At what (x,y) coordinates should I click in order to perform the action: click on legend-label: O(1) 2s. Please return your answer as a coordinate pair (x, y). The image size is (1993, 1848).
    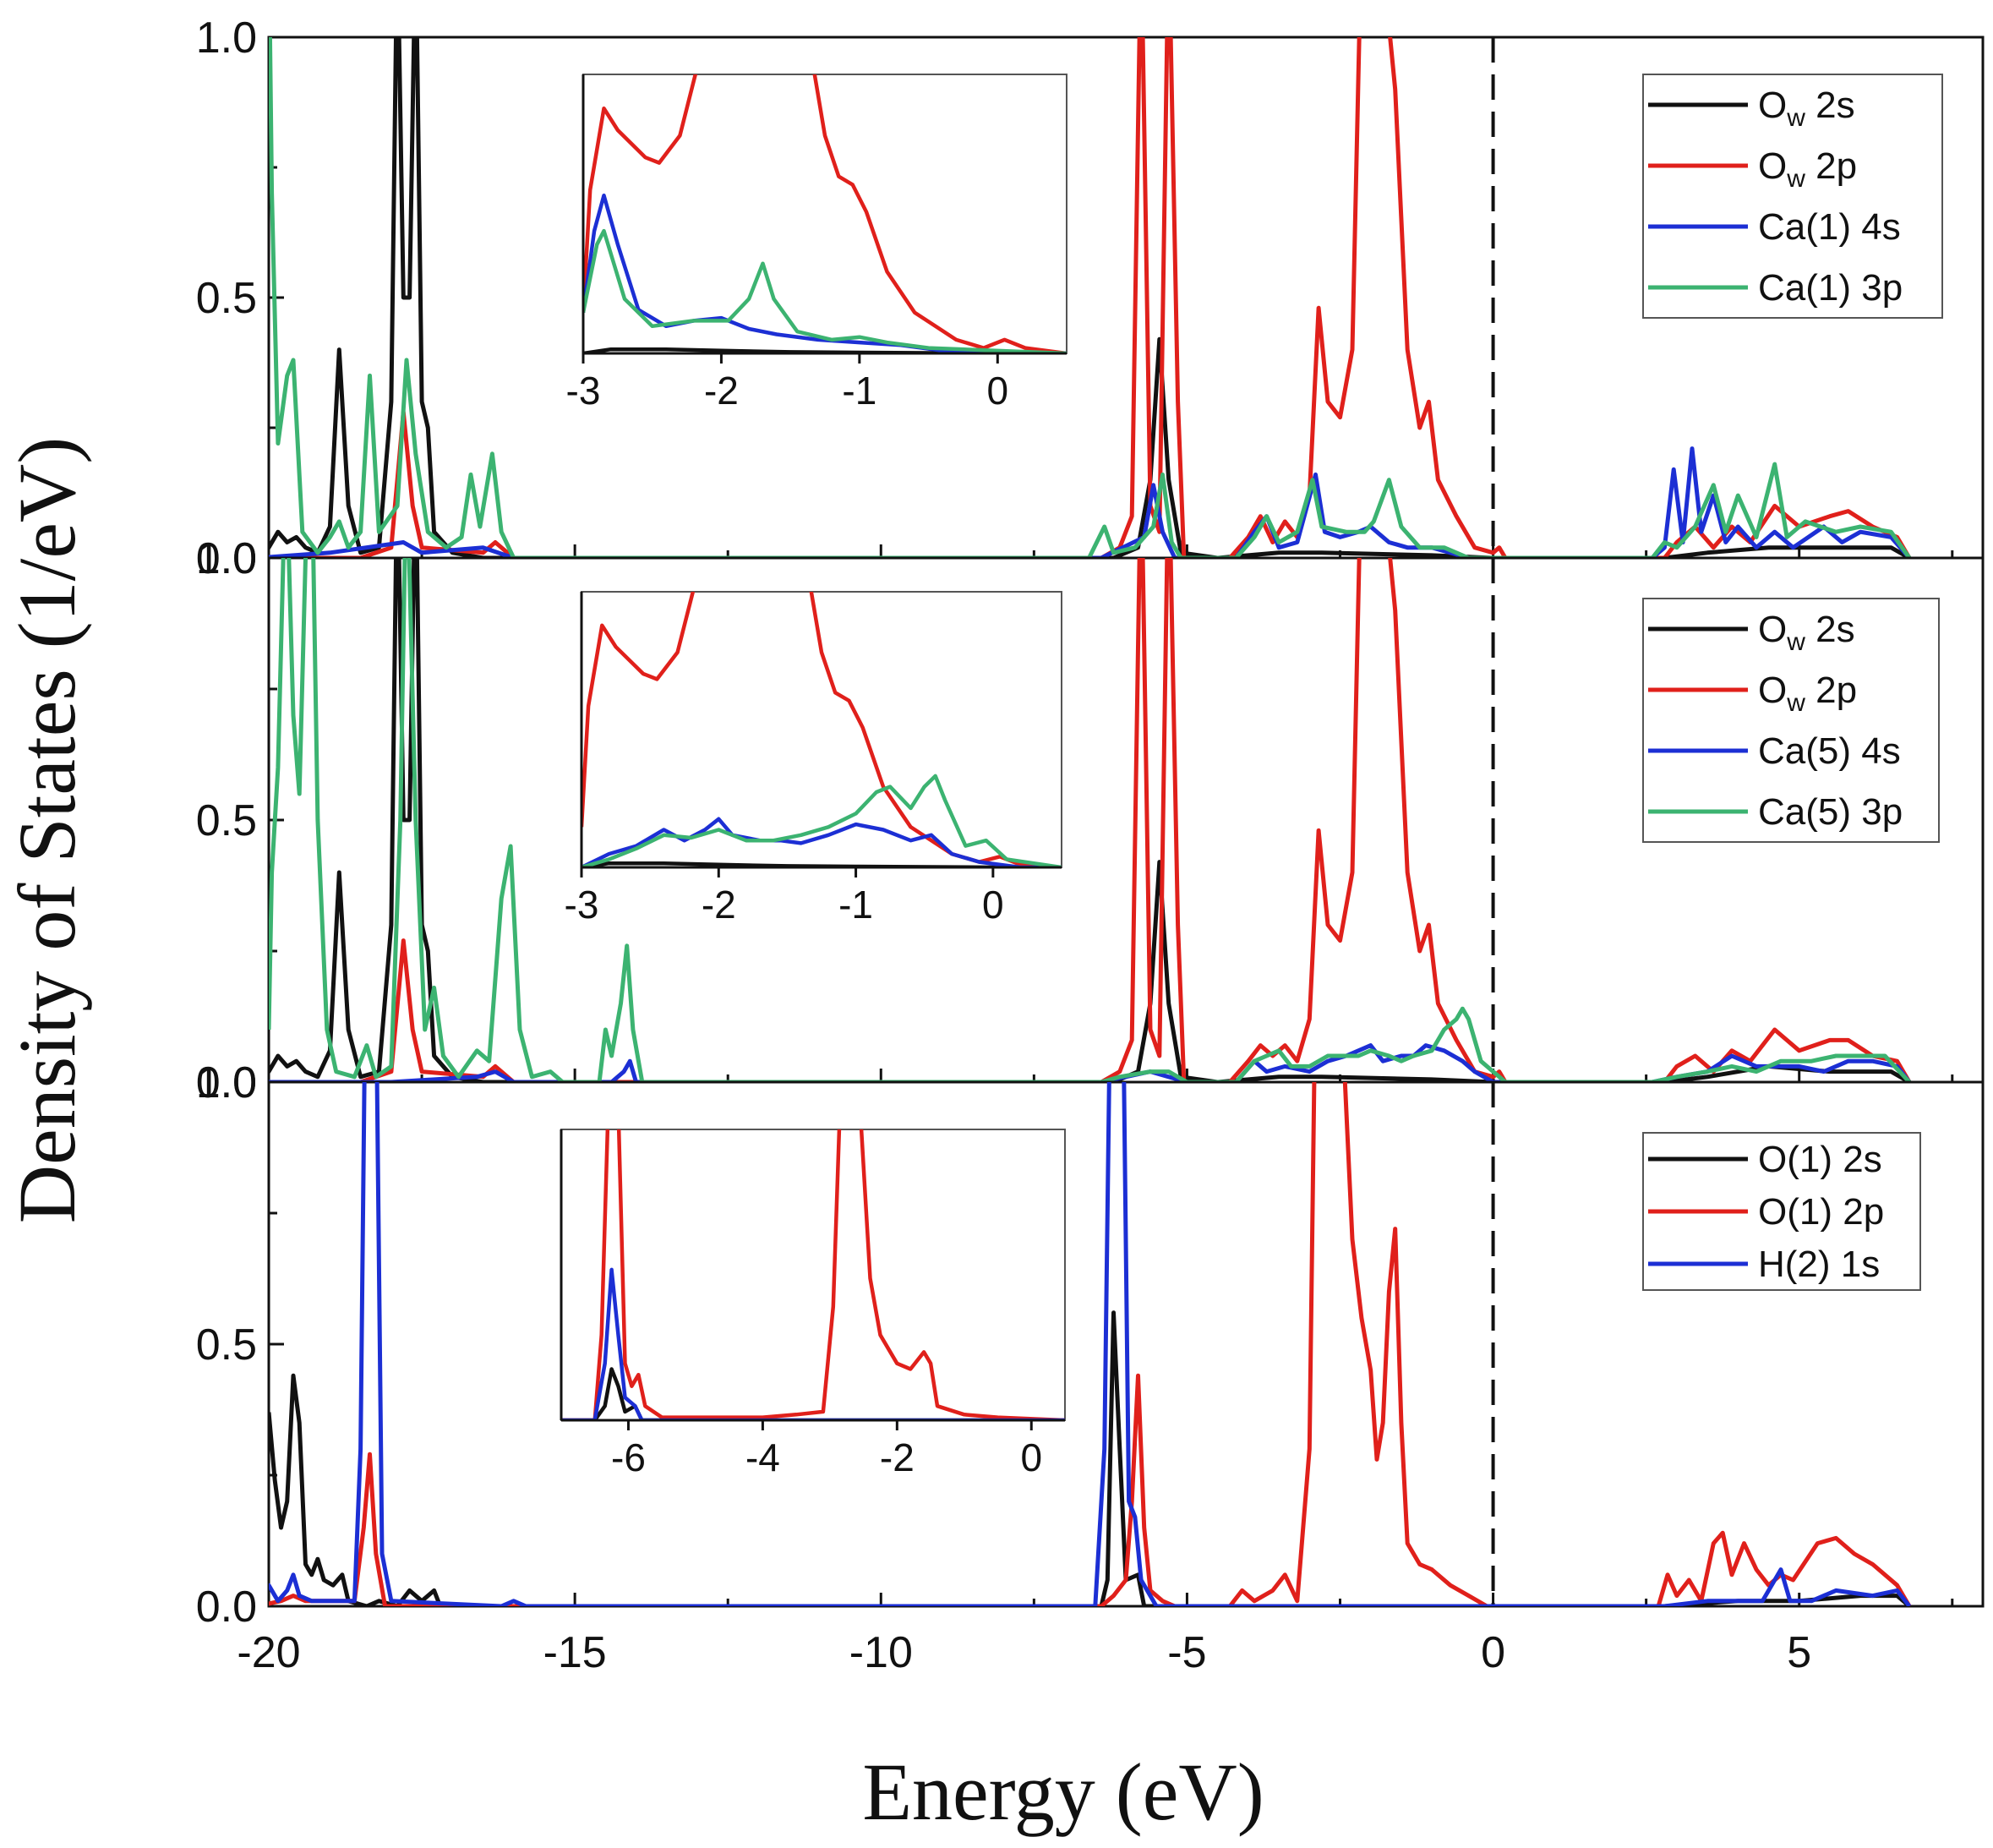
    Looking at the image, I should click on (1820, 1159).